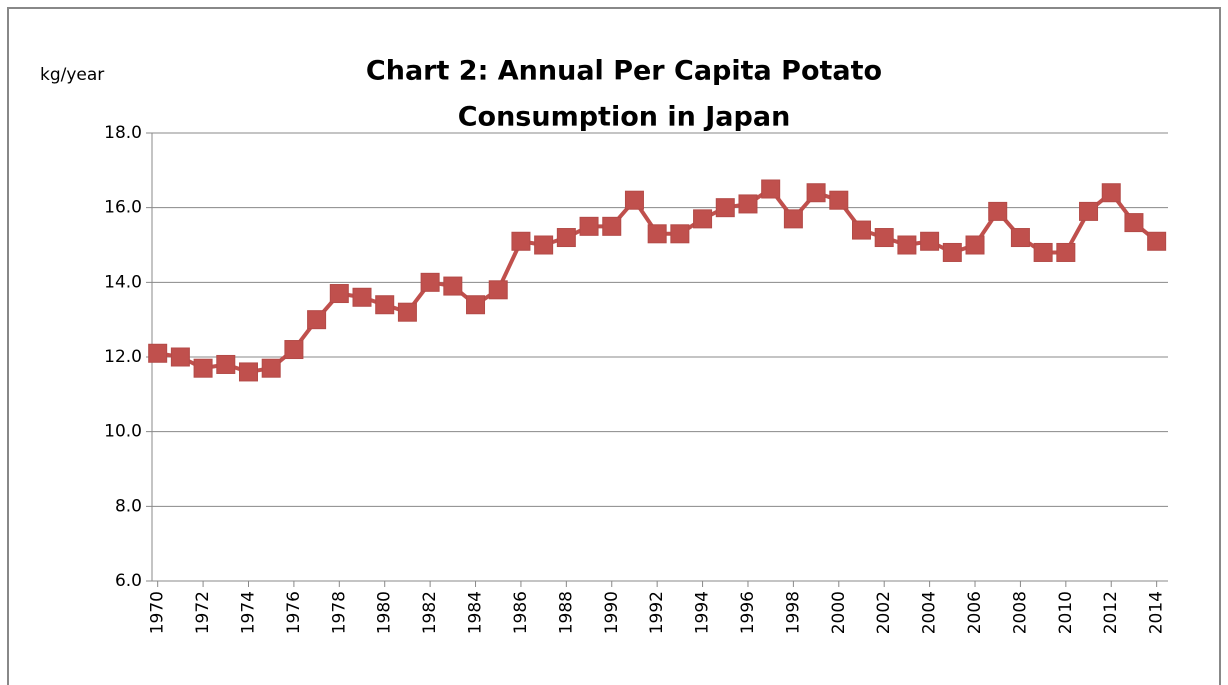 The width and height of the screenshot is (1228, 685). I want to click on x-tick-label: 2010, so click(1066, 612).